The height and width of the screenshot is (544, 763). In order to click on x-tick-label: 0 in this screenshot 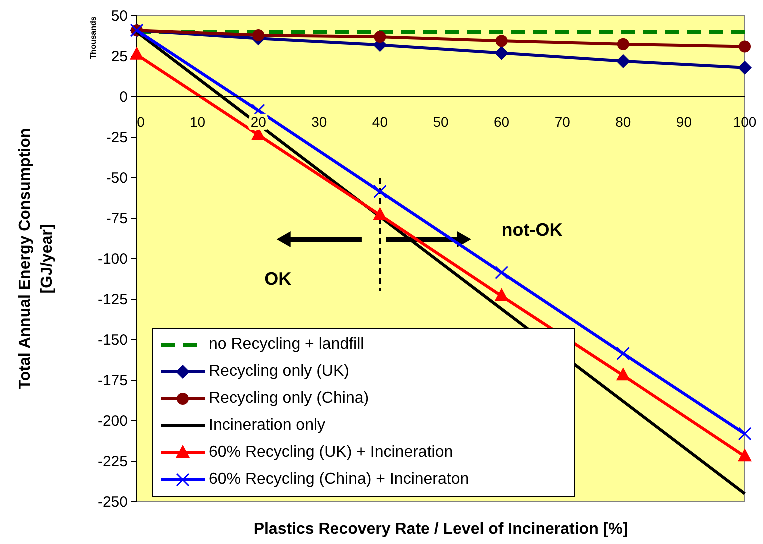, I will do `click(141, 122)`.